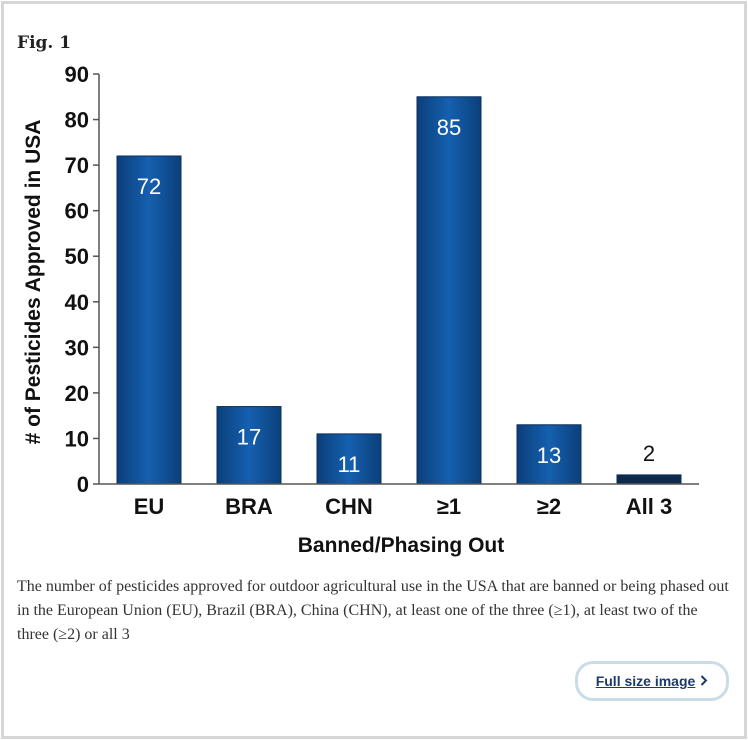  What do you see at coordinates (77, 120) in the screenshot?
I see `y-tick-label: 80` at bounding box center [77, 120].